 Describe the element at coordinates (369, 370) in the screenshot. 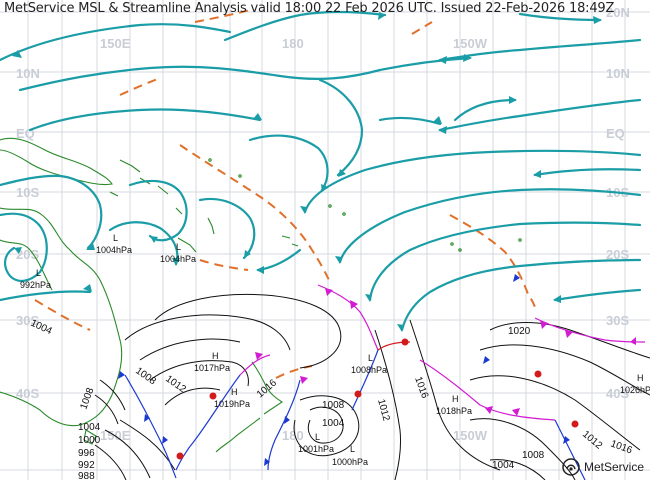

I see `low-value: 1008hPa` at that location.